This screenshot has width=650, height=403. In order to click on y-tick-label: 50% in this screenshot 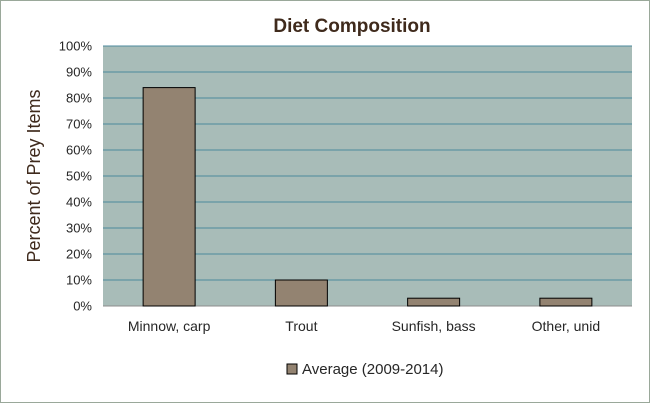, I will do `click(79, 176)`.